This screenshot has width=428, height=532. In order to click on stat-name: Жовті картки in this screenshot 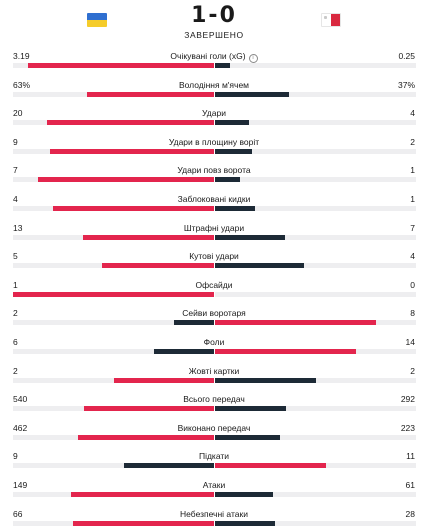, I will do `click(214, 371)`.